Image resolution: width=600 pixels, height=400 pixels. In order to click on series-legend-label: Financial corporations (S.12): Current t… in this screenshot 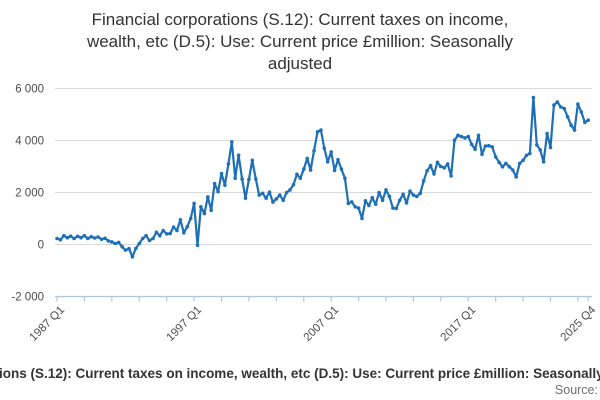, I will do `click(300, 373)`.